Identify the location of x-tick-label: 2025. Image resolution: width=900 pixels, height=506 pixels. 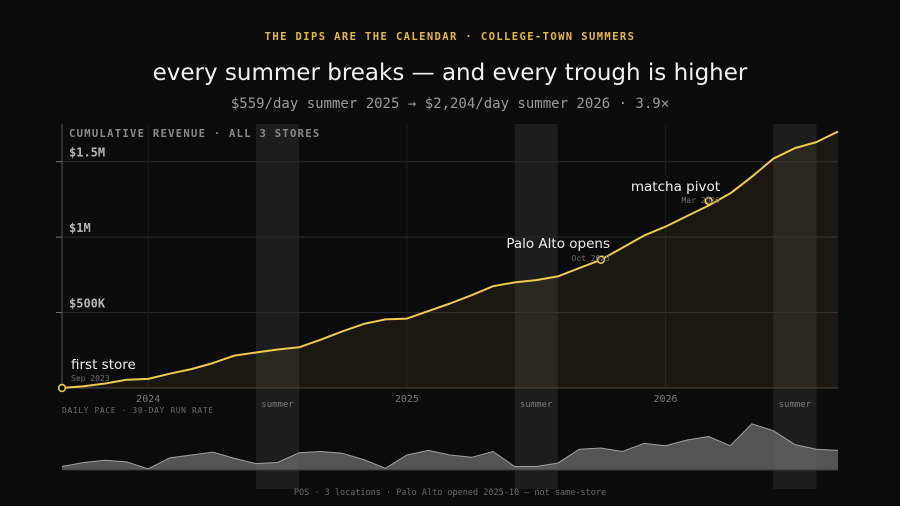
(407, 399).